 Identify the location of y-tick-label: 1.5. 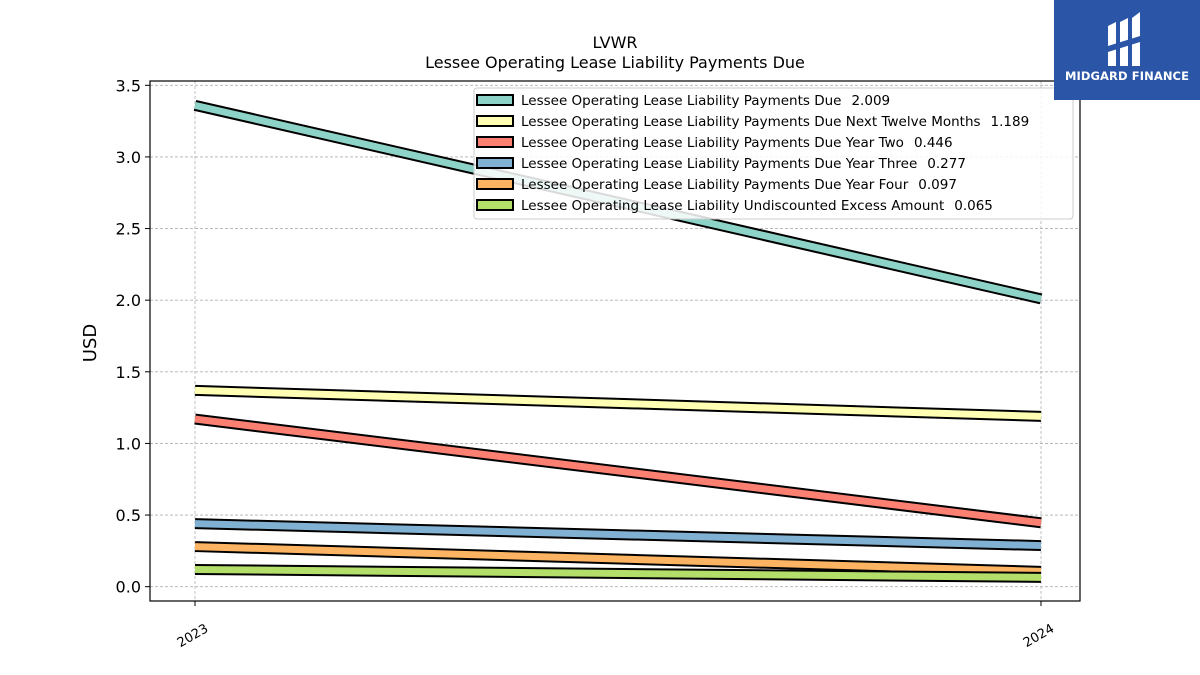
(128, 372).